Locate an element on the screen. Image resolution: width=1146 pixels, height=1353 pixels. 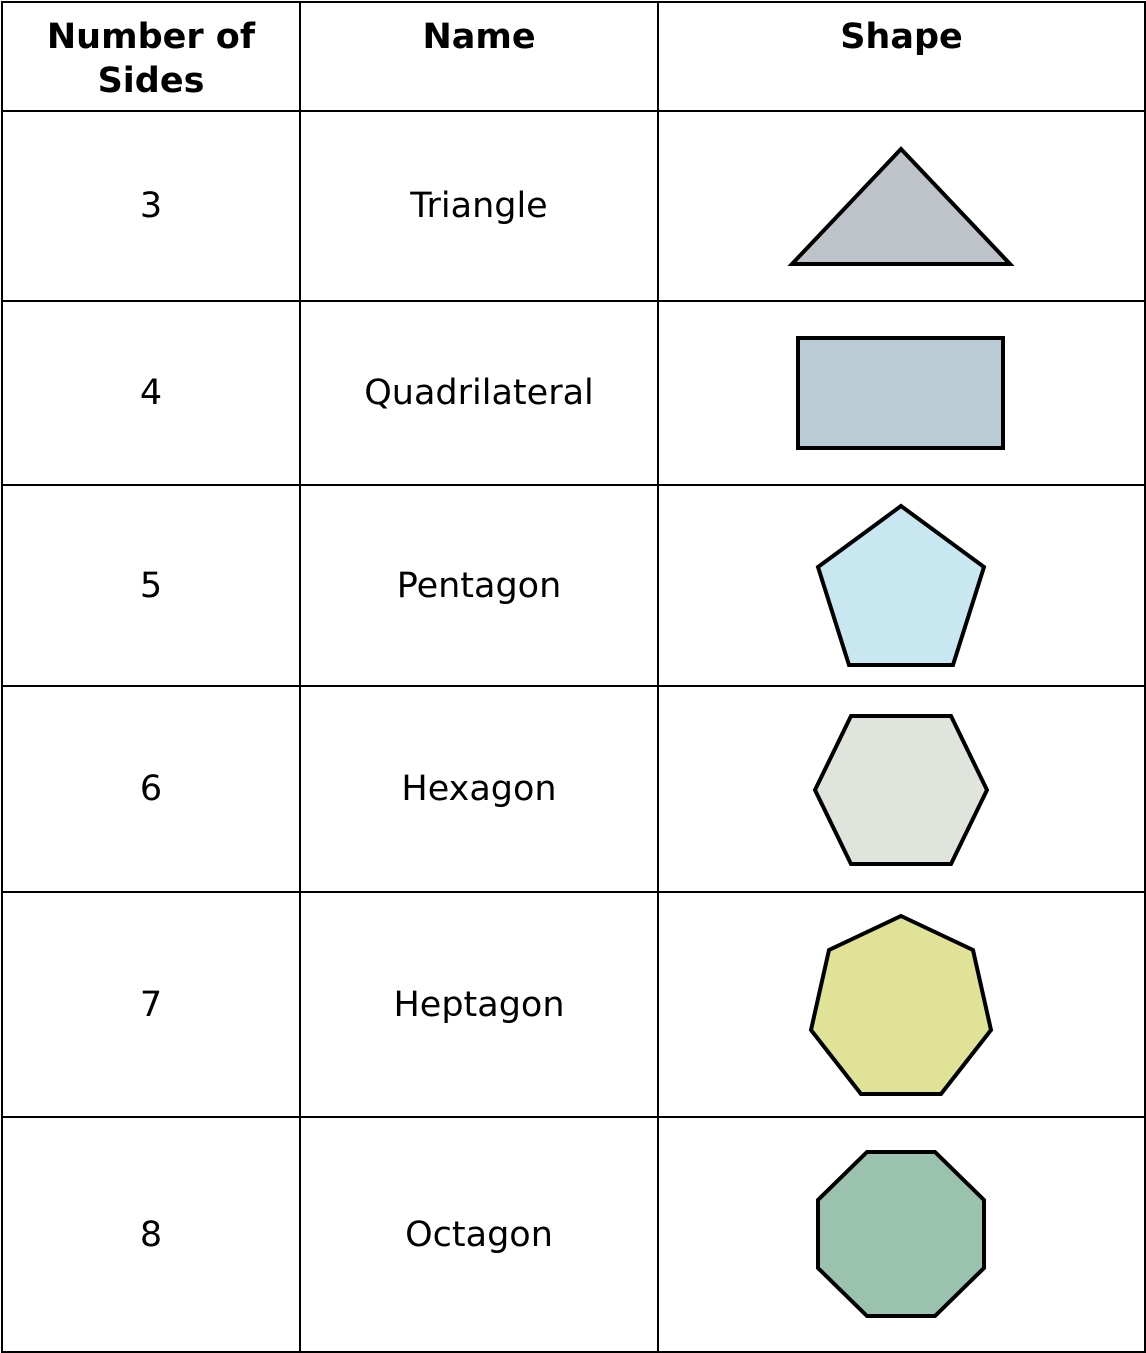
sides-cell: 7 is located at coordinates (151, 1004).